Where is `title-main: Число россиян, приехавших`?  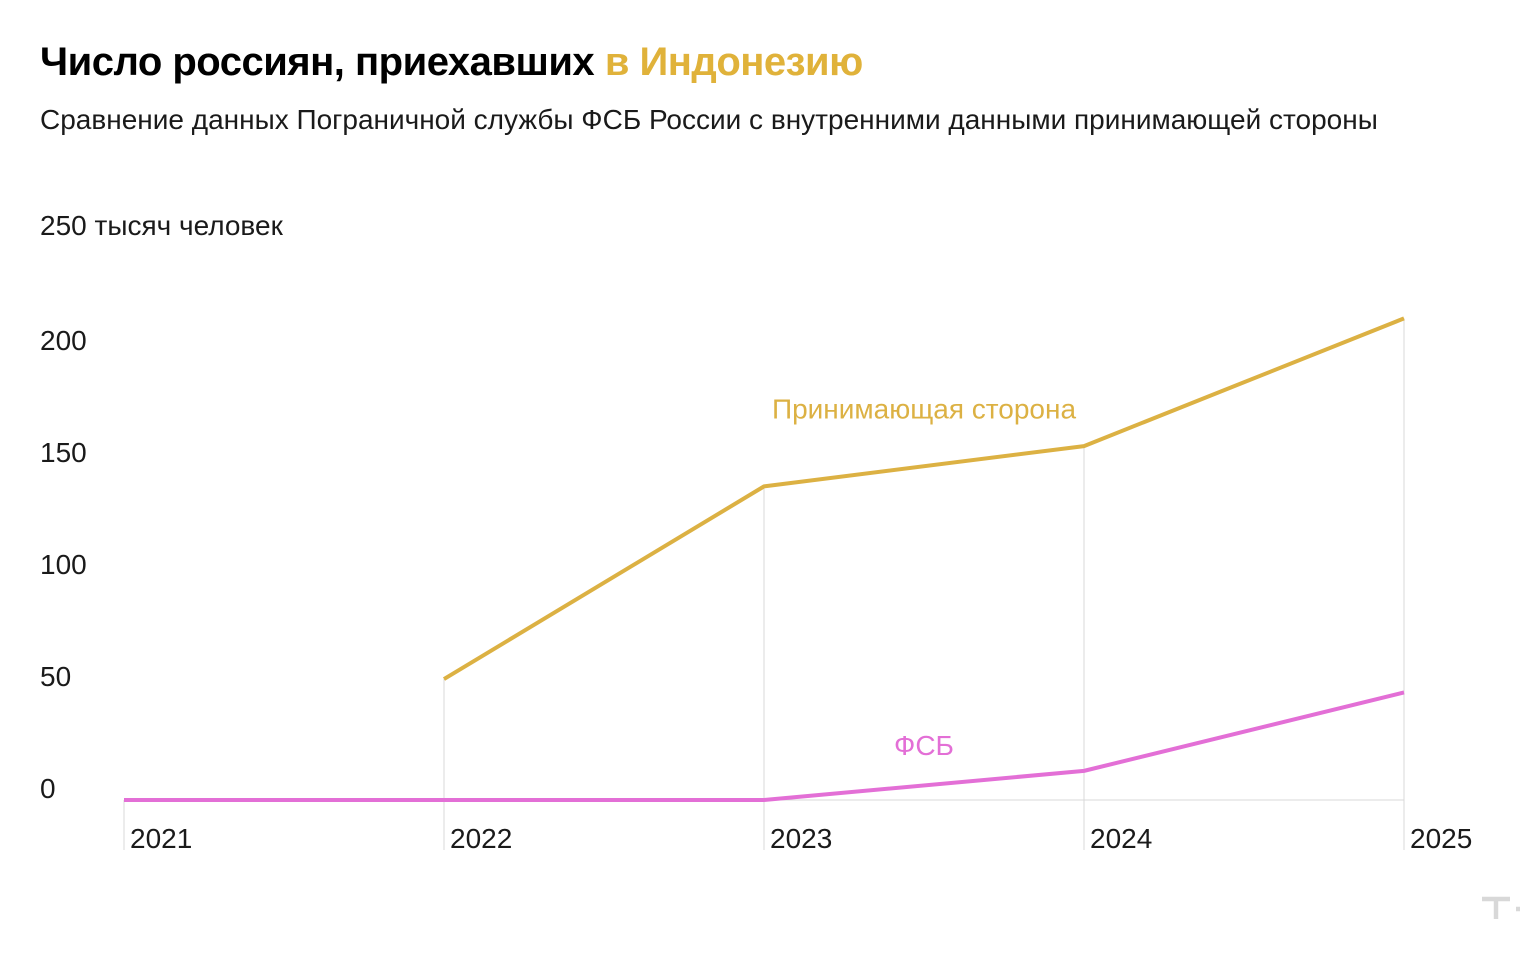 title-main: Число россиян, приехавших is located at coordinates (317, 62).